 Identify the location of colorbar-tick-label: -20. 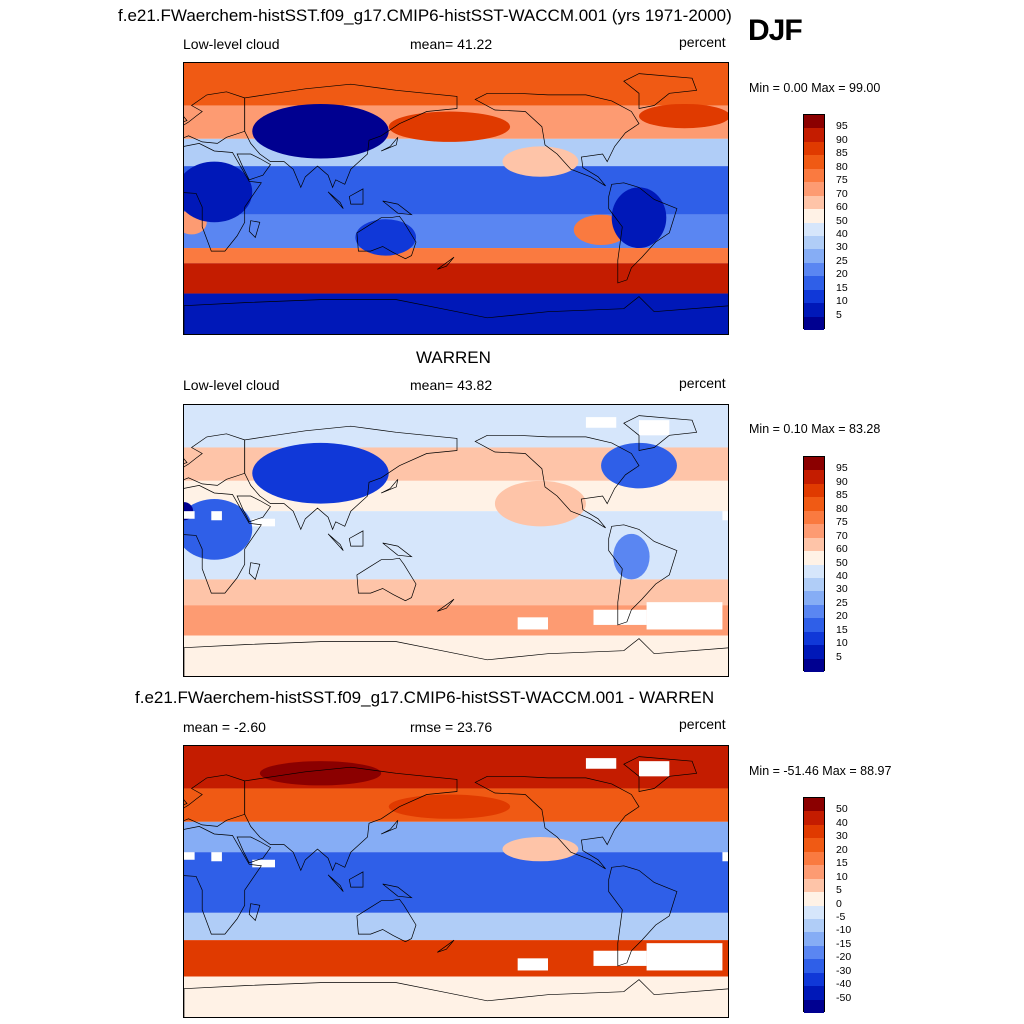
(844, 957).